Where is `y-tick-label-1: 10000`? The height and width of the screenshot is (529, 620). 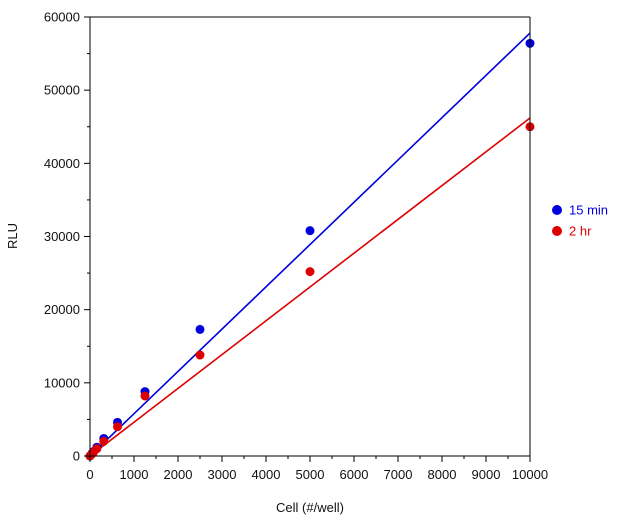 y-tick-label-1: 10000 is located at coordinates (62, 382).